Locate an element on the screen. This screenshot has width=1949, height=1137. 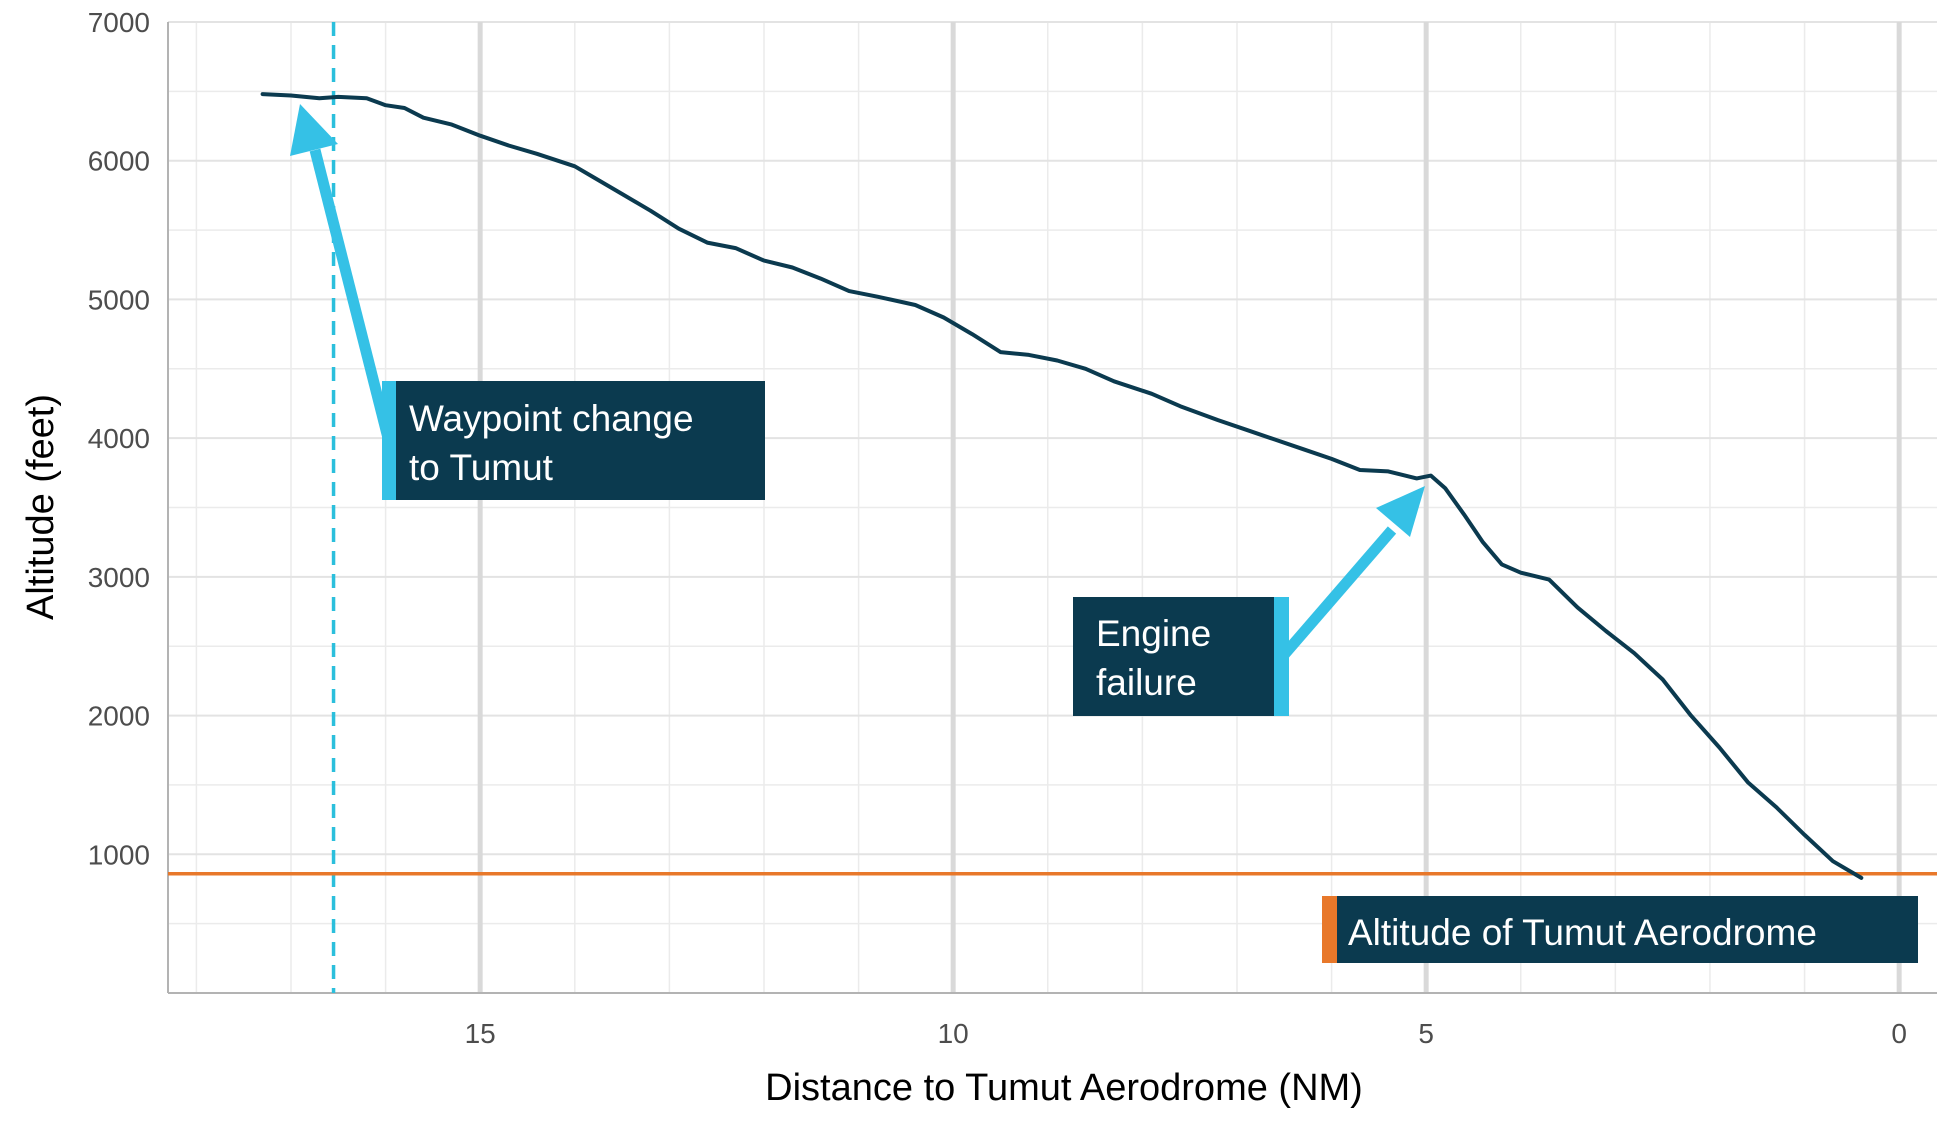
y-tick-label: 1000 is located at coordinates (119, 854).